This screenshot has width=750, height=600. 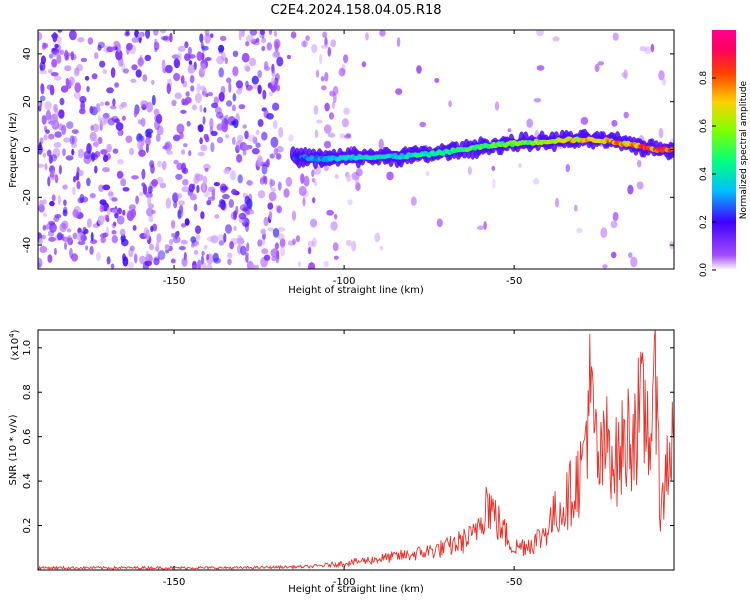 I want to click on x-tick-label: -150, so click(x=174, y=582).